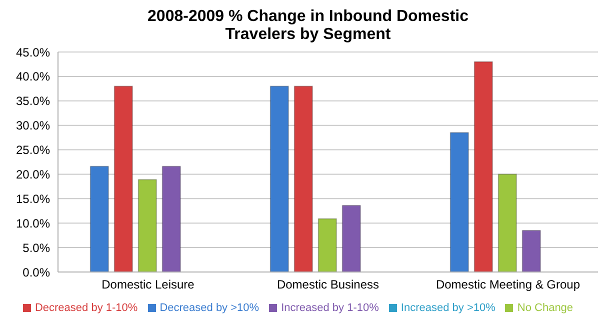 The height and width of the screenshot is (326, 616). Describe the element at coordinates (33, 199) in the screenshot. I see `y-tick-label: 15.0%` at that location.